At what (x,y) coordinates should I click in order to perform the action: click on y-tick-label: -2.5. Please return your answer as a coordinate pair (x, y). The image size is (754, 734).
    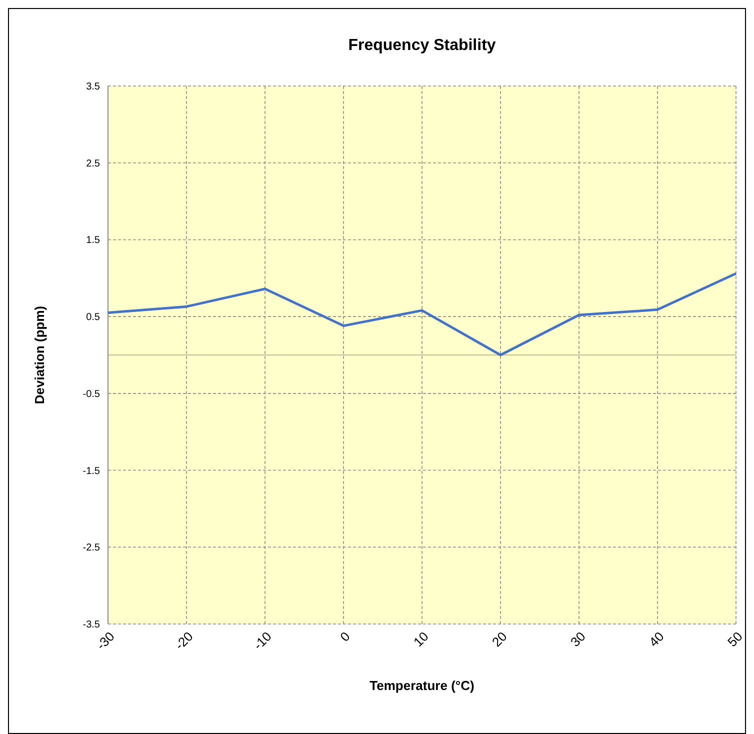
    Looking at the image, I should click on (91, 548).